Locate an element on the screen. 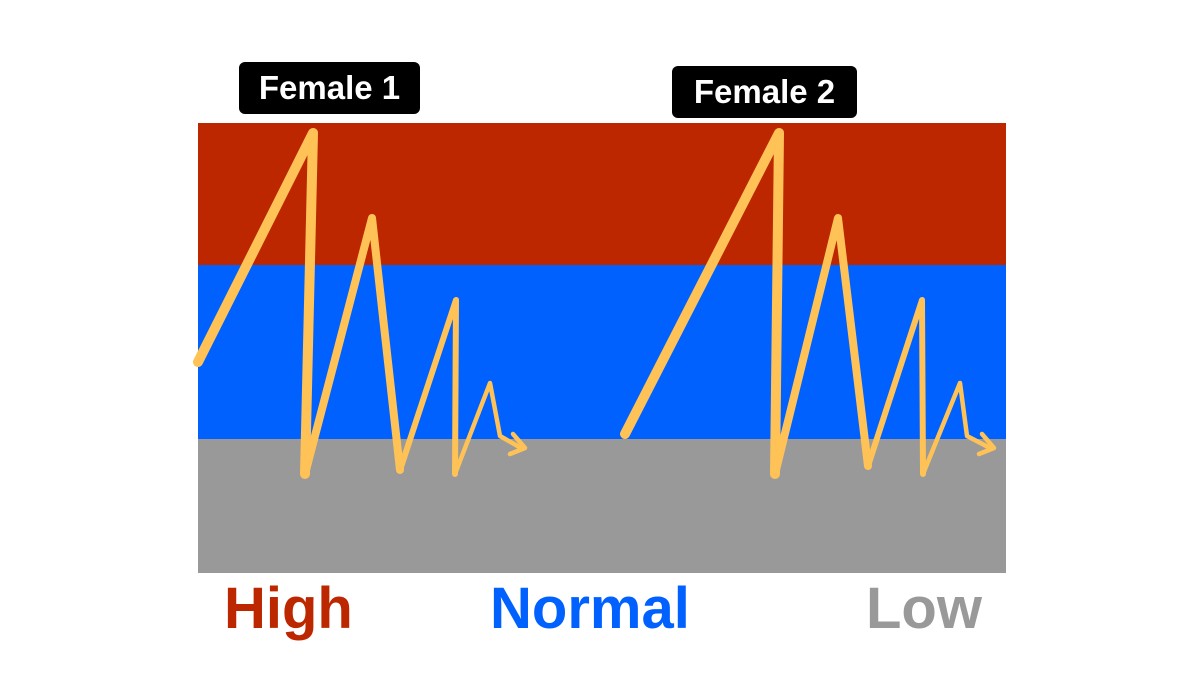 This screenshot has width=1200, height=675. low-band is located at coordinates (602, 506).